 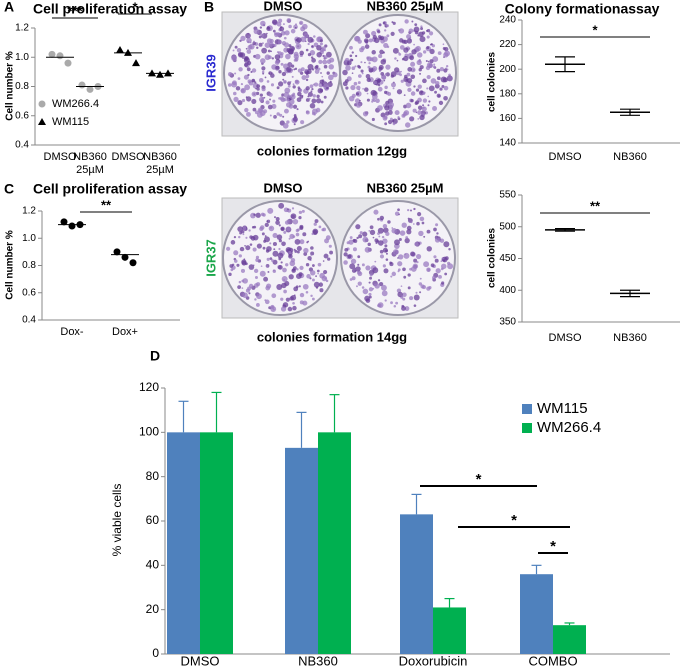 I want to click on y-tick-label: 1.2, so click(x=29, y=211).